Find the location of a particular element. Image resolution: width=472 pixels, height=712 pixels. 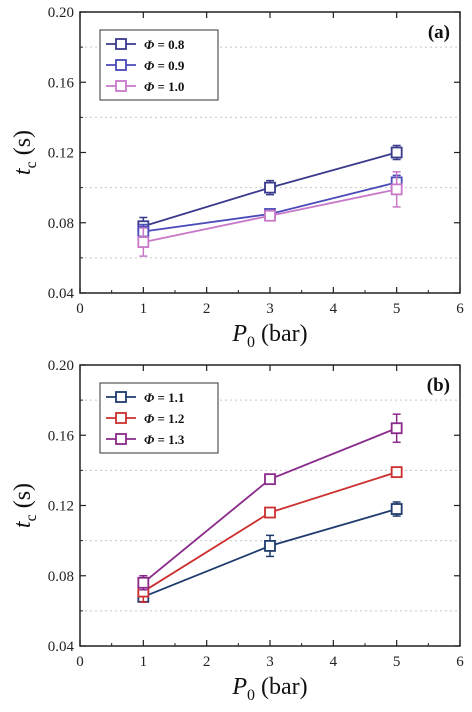

legend-label: Φ = 1.3 is located at coordinates (164, 439).